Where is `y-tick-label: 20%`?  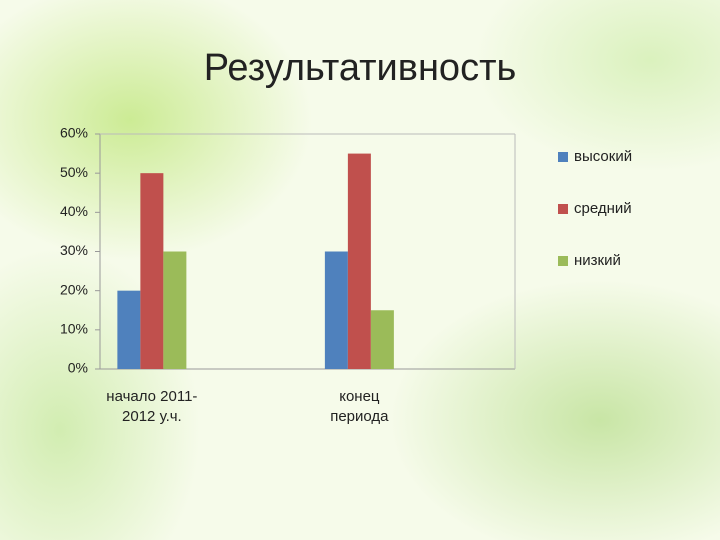
y-tick-label: 20% is located at coordinates (74, 289).